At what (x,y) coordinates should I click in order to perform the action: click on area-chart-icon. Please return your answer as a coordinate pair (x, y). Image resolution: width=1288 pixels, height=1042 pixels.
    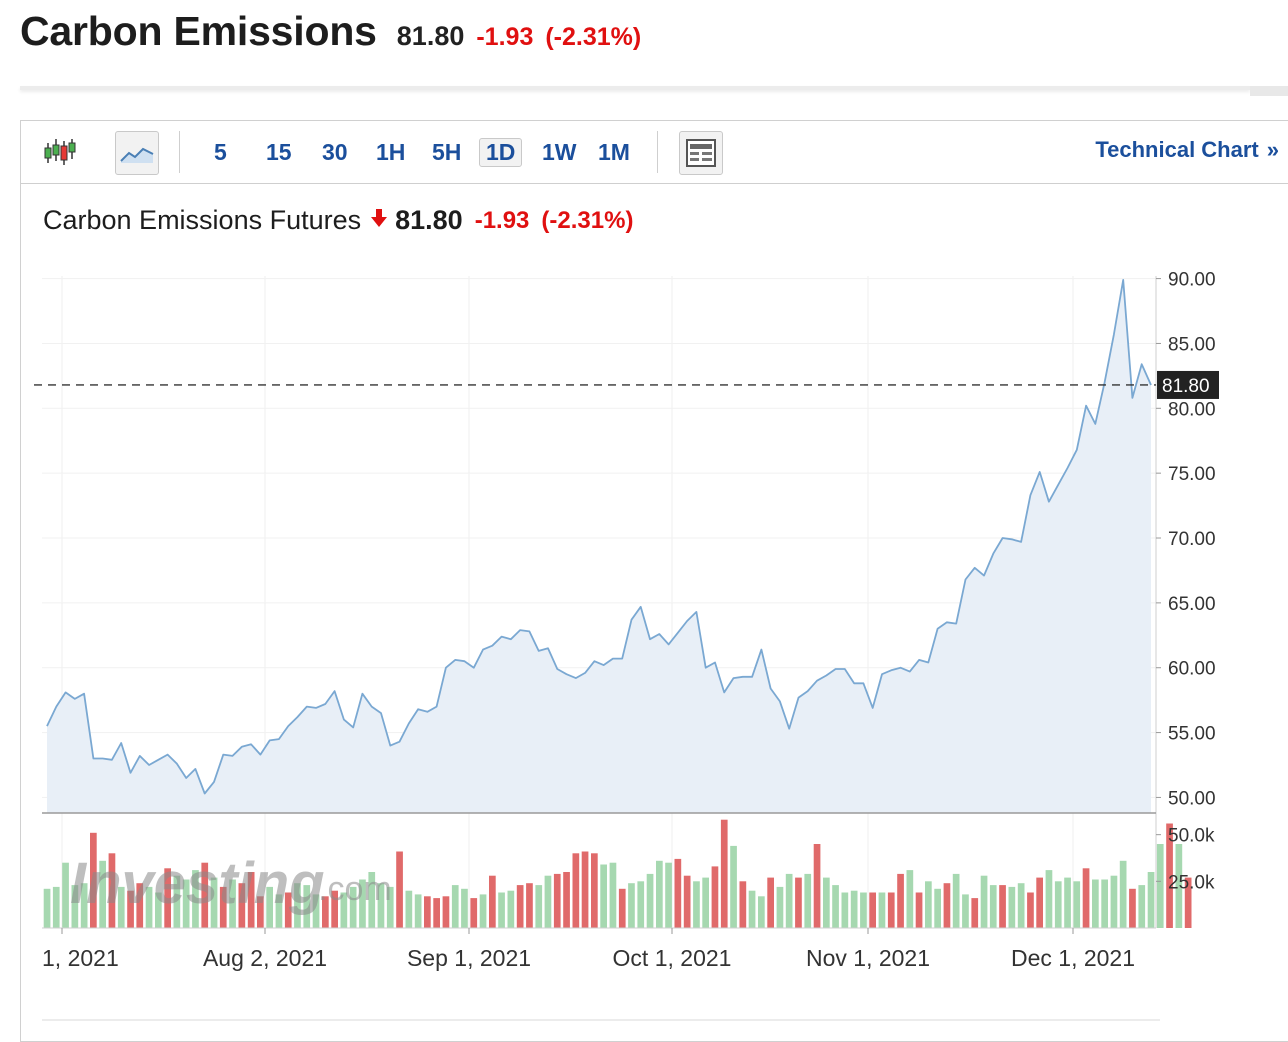
    Looking at the image, I should click on (137, 155).